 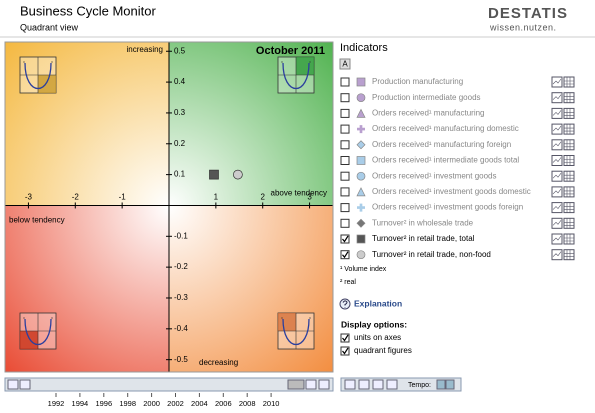 What do you see at coordinates (434, 175) in the screenshot?
I see `indicator-label: Orders received¹ investment goods` at bounding box center [434, 175].